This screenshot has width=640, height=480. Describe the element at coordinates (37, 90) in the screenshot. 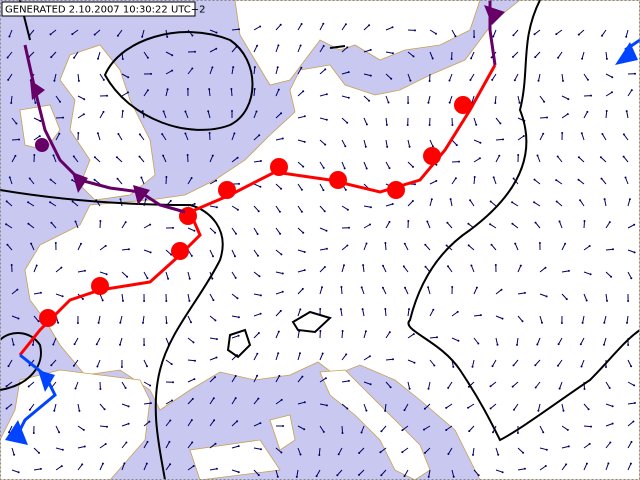

I see `occluded-symbol` at that location.